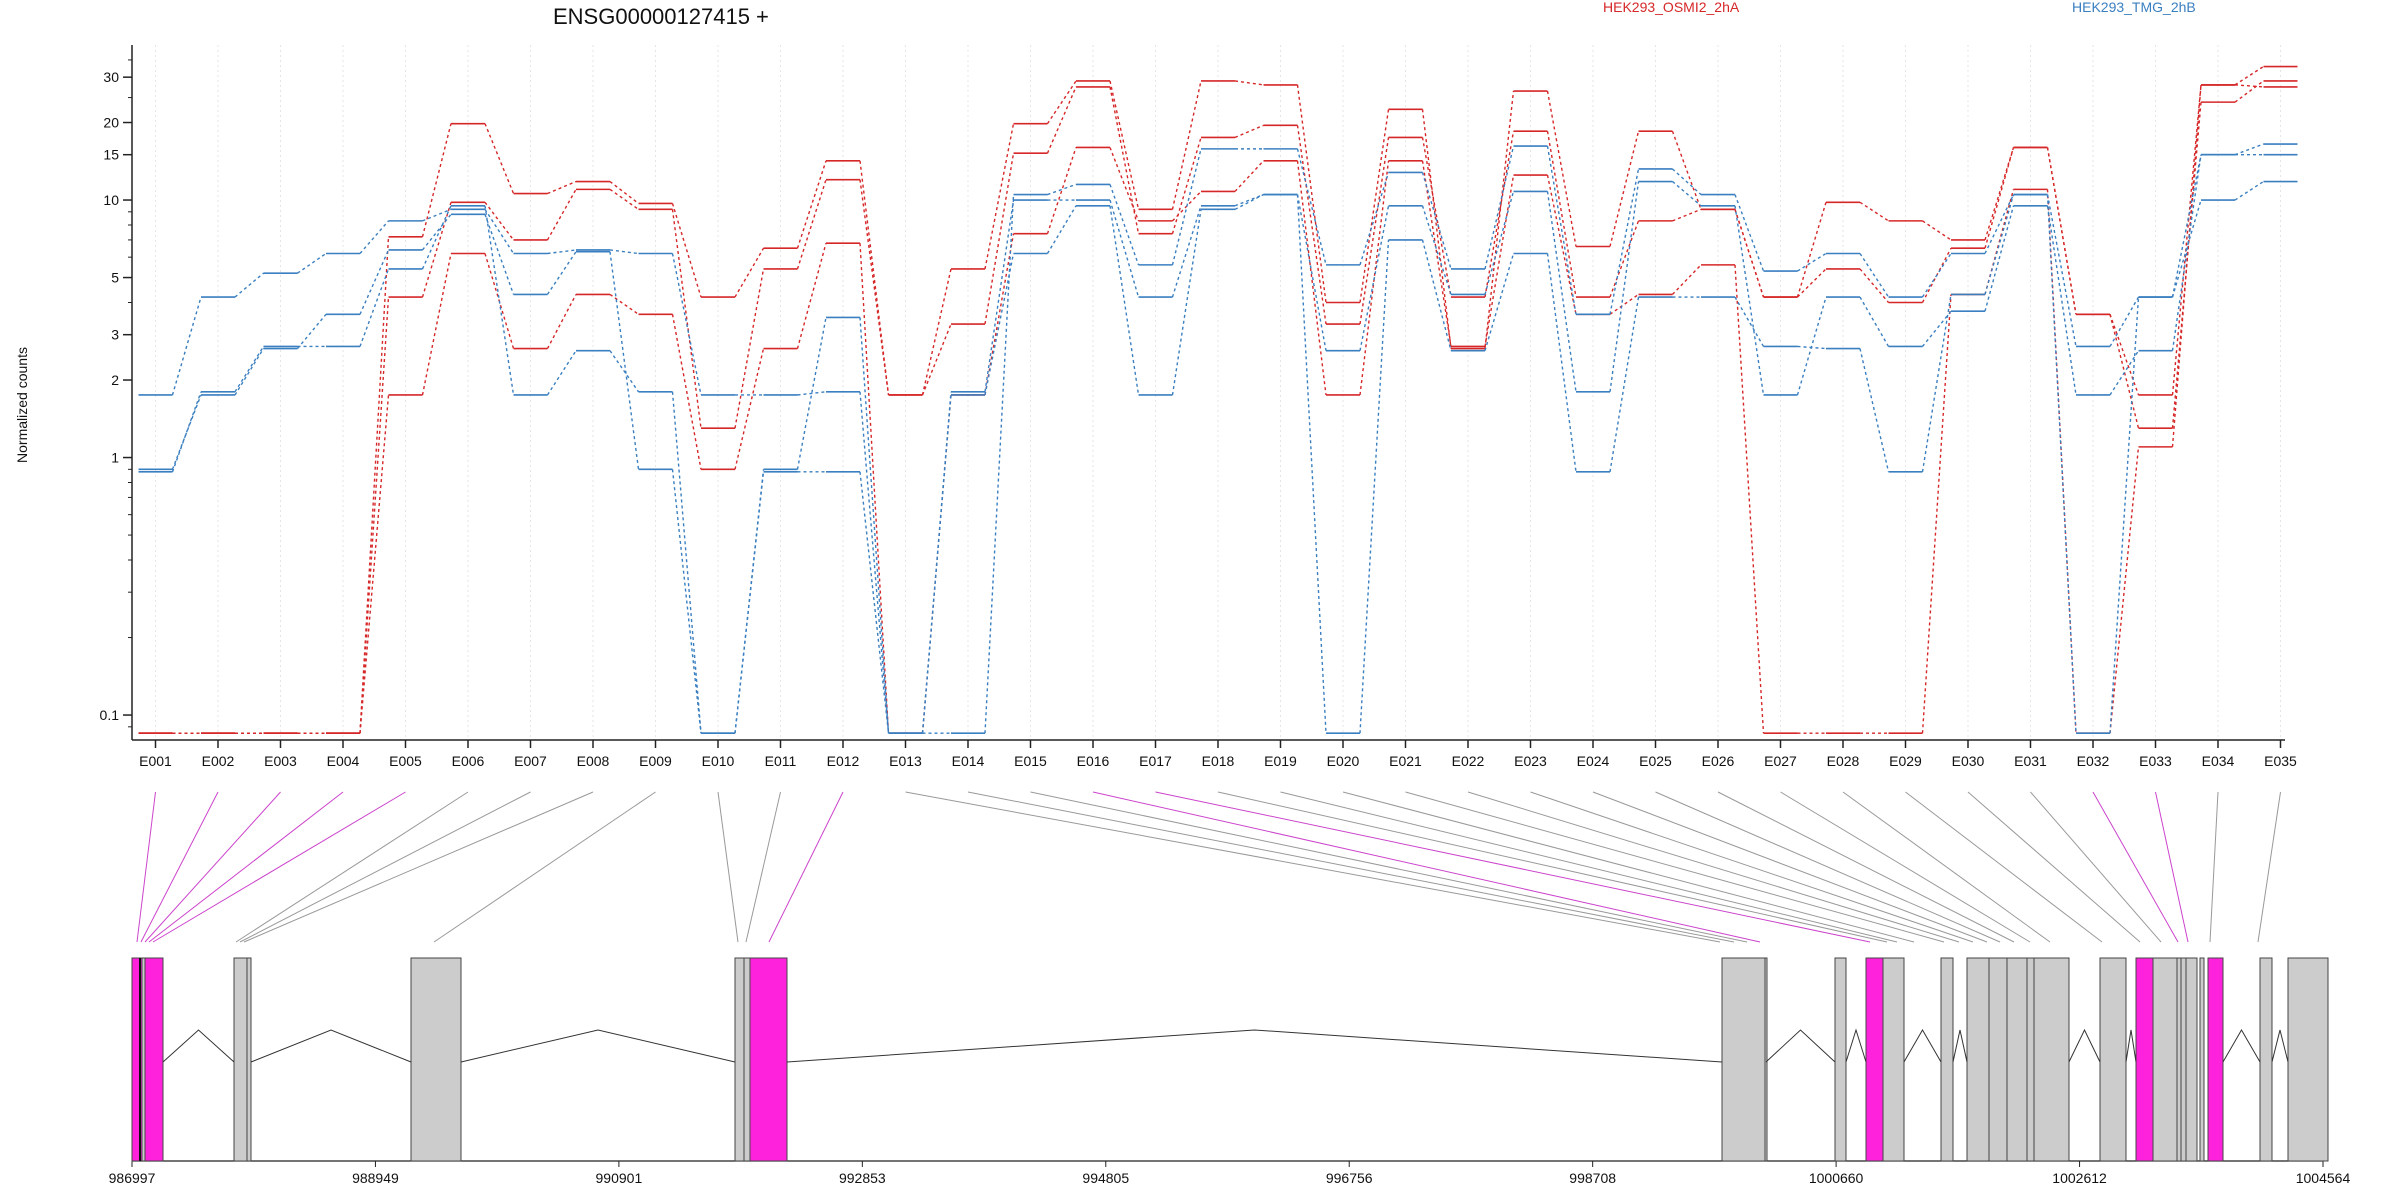 This screenshot has width=2400, height=1200. I want to click on x-tick-label-e004: E004, so click(343, 761).